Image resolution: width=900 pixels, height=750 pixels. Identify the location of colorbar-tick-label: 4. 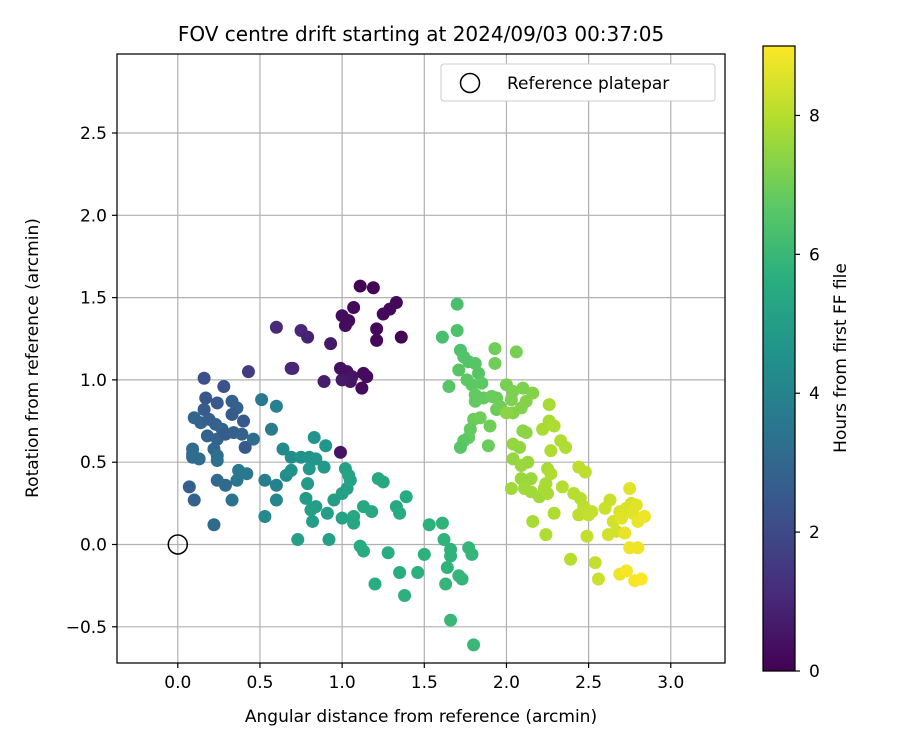
(814, 394).